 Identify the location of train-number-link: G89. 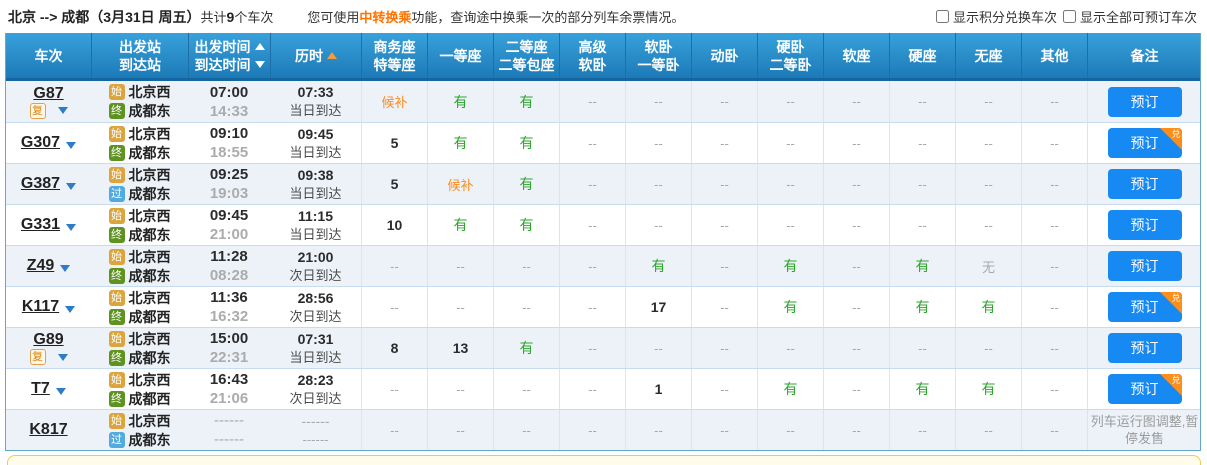
(48, 339).